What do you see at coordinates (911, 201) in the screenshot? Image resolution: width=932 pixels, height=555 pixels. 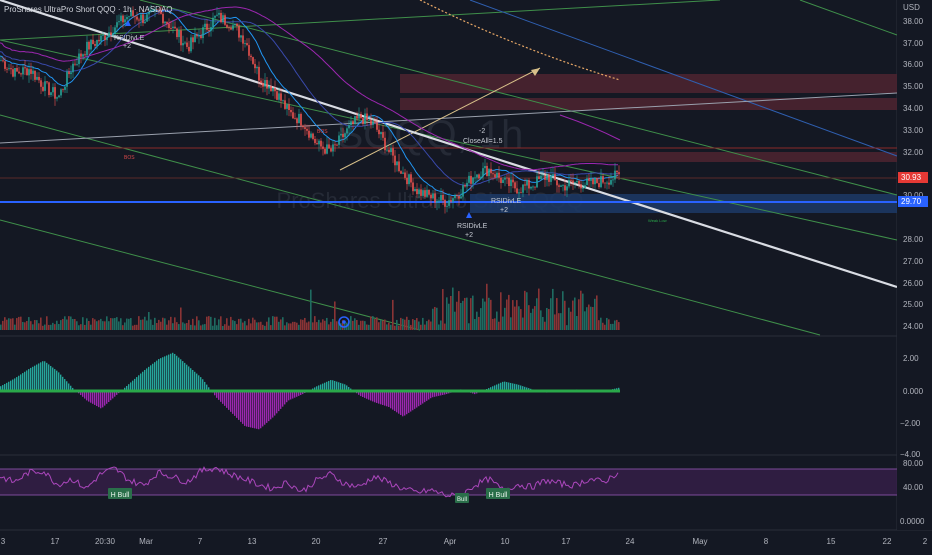 I see `support-price-value: 29.70` at bounding box center [911, 201].